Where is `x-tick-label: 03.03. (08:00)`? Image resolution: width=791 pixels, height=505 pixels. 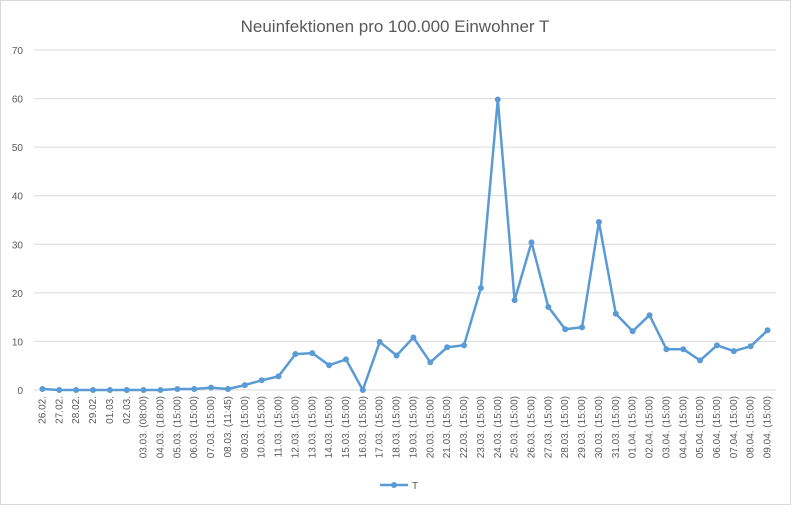
x-tick-label: 03.03. (08:00) is located at coordinates (144, 427).